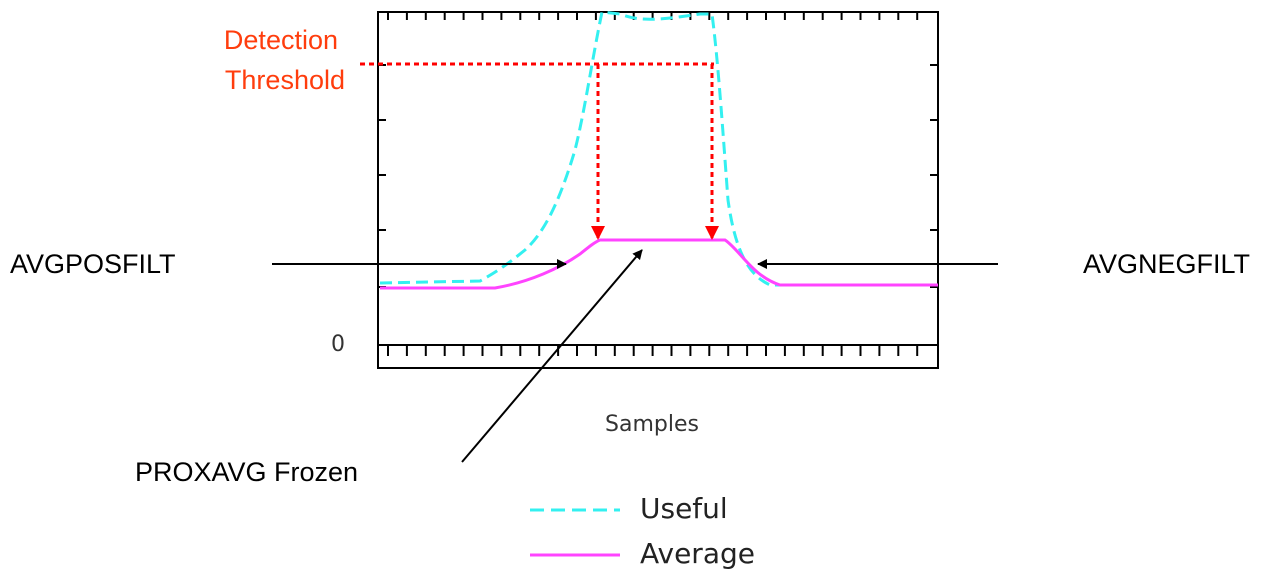  What do you see at coordinates (338, 344) in the screenshot?
I see `zero-label: 0` at bounding box center [338, 344].